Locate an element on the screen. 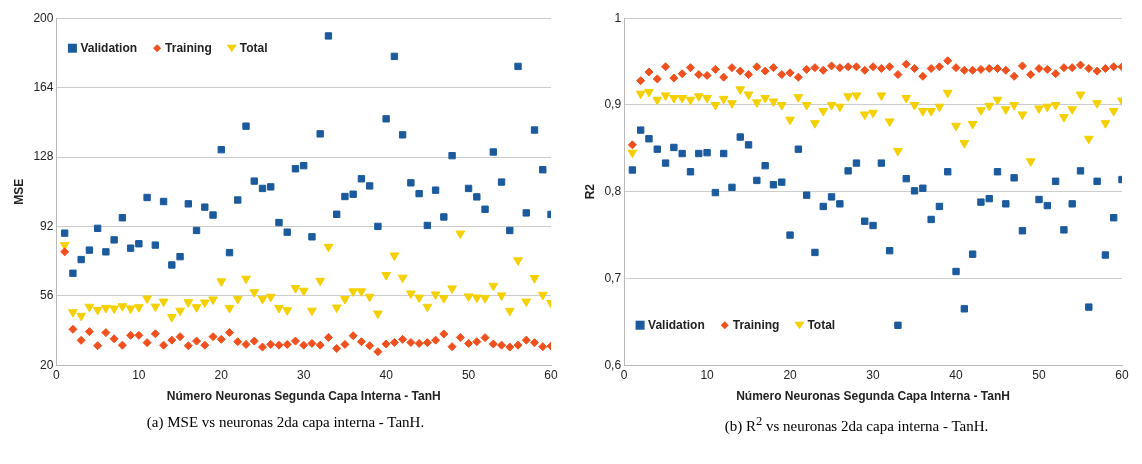 The width and height of the screenshot is (1142, 464). y-tick-label: 20 is located at coordinates (47, 364).